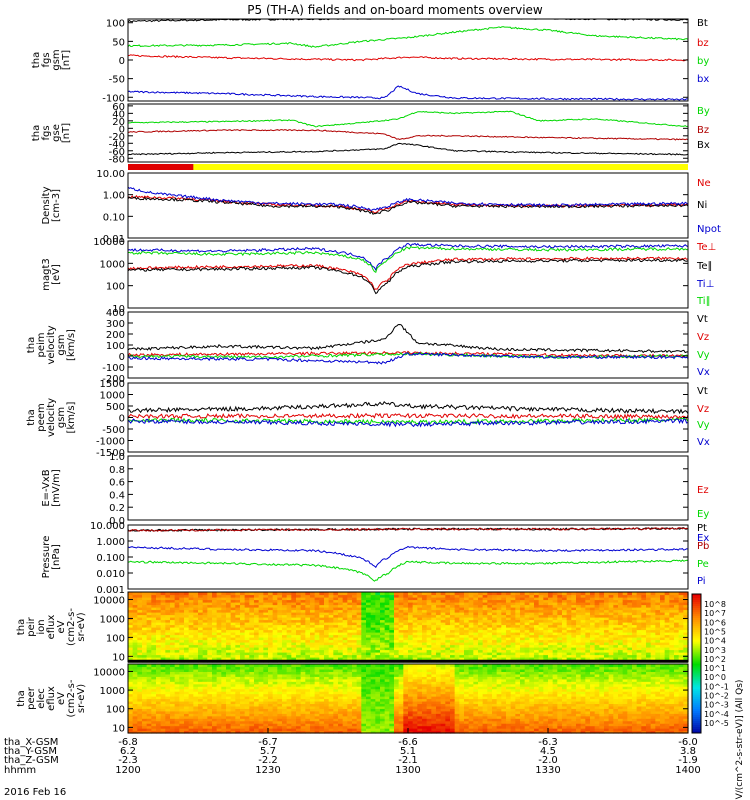 The height and width of the screenshot is (800, 750). Describe the element at coordinates (408, 274) in the screenshot. I see `panel-frame` at that location.